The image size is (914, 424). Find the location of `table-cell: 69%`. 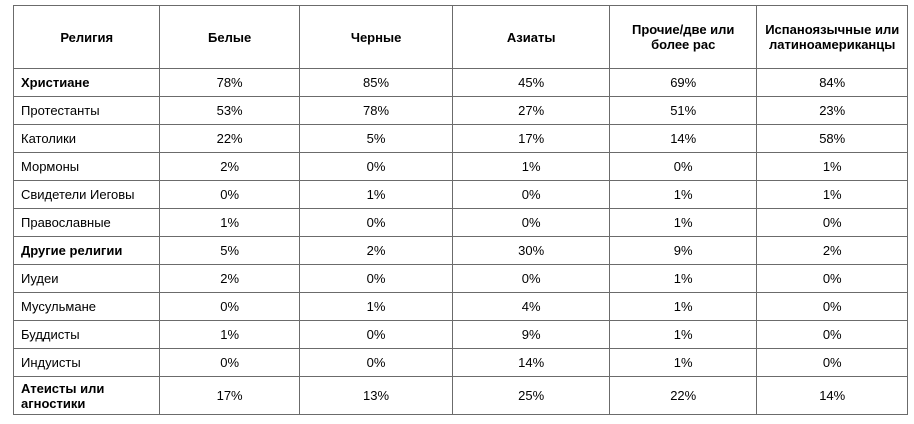

table-cell: 69% is located at coordinates (683, 82).